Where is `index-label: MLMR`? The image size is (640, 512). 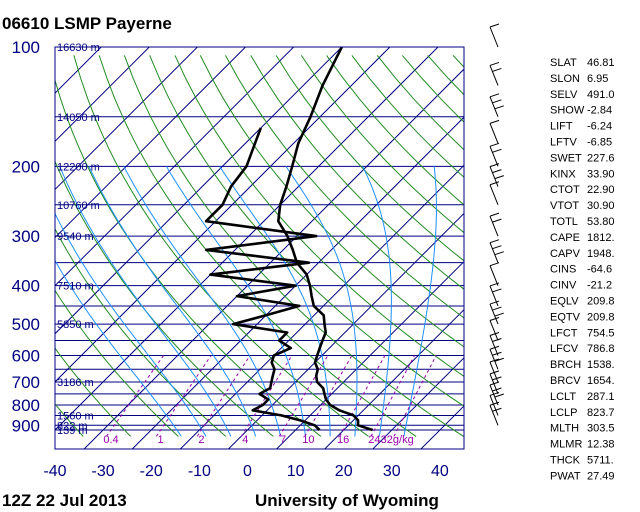
index-label: MLMR is located at coordinates (566, 445).